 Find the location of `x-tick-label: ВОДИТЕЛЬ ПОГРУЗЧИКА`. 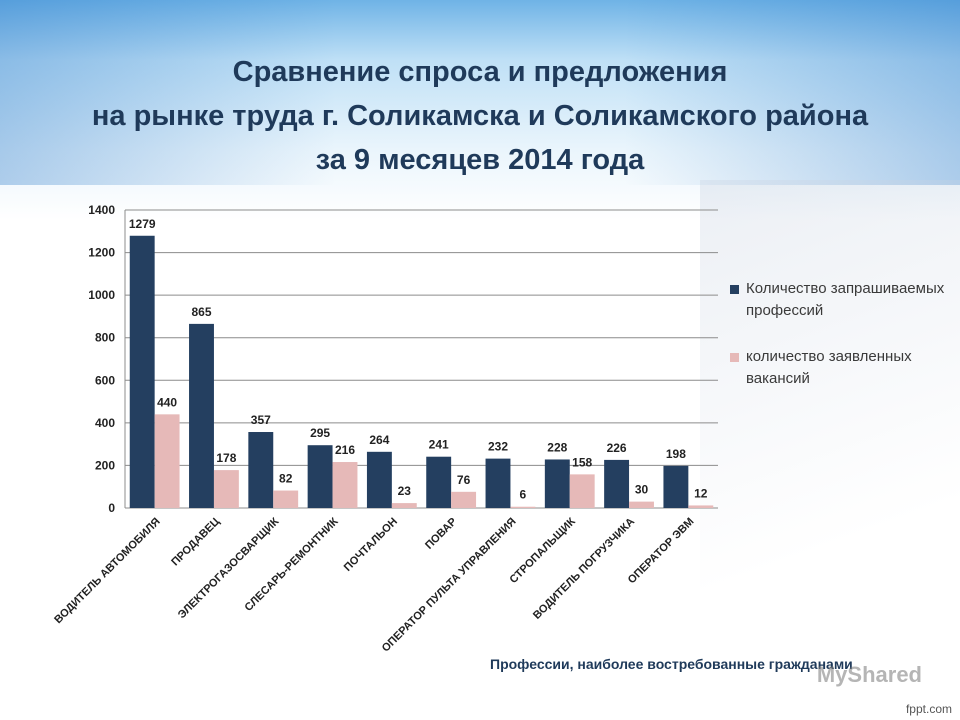

x-tick-label: ВОДИТЕЛЬ ПОГРУЗЧИКА is located at coordinates (584, 569).